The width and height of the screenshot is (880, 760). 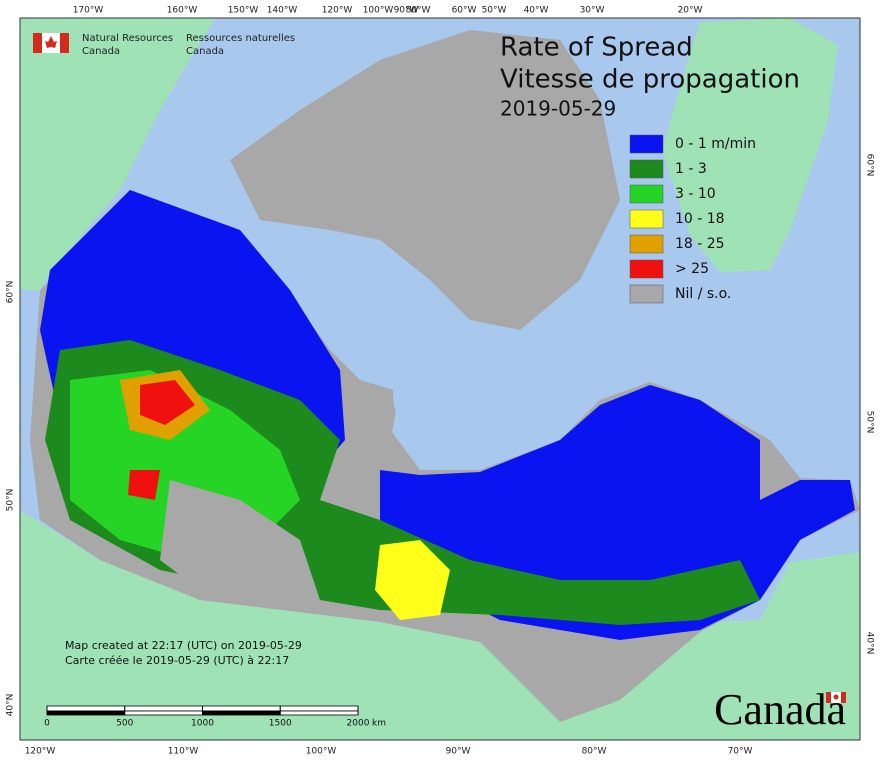 What do you see at coordinates (836, 697) in the screenshot?
I see `wordmark-flag` at bounding box center [836, 697].